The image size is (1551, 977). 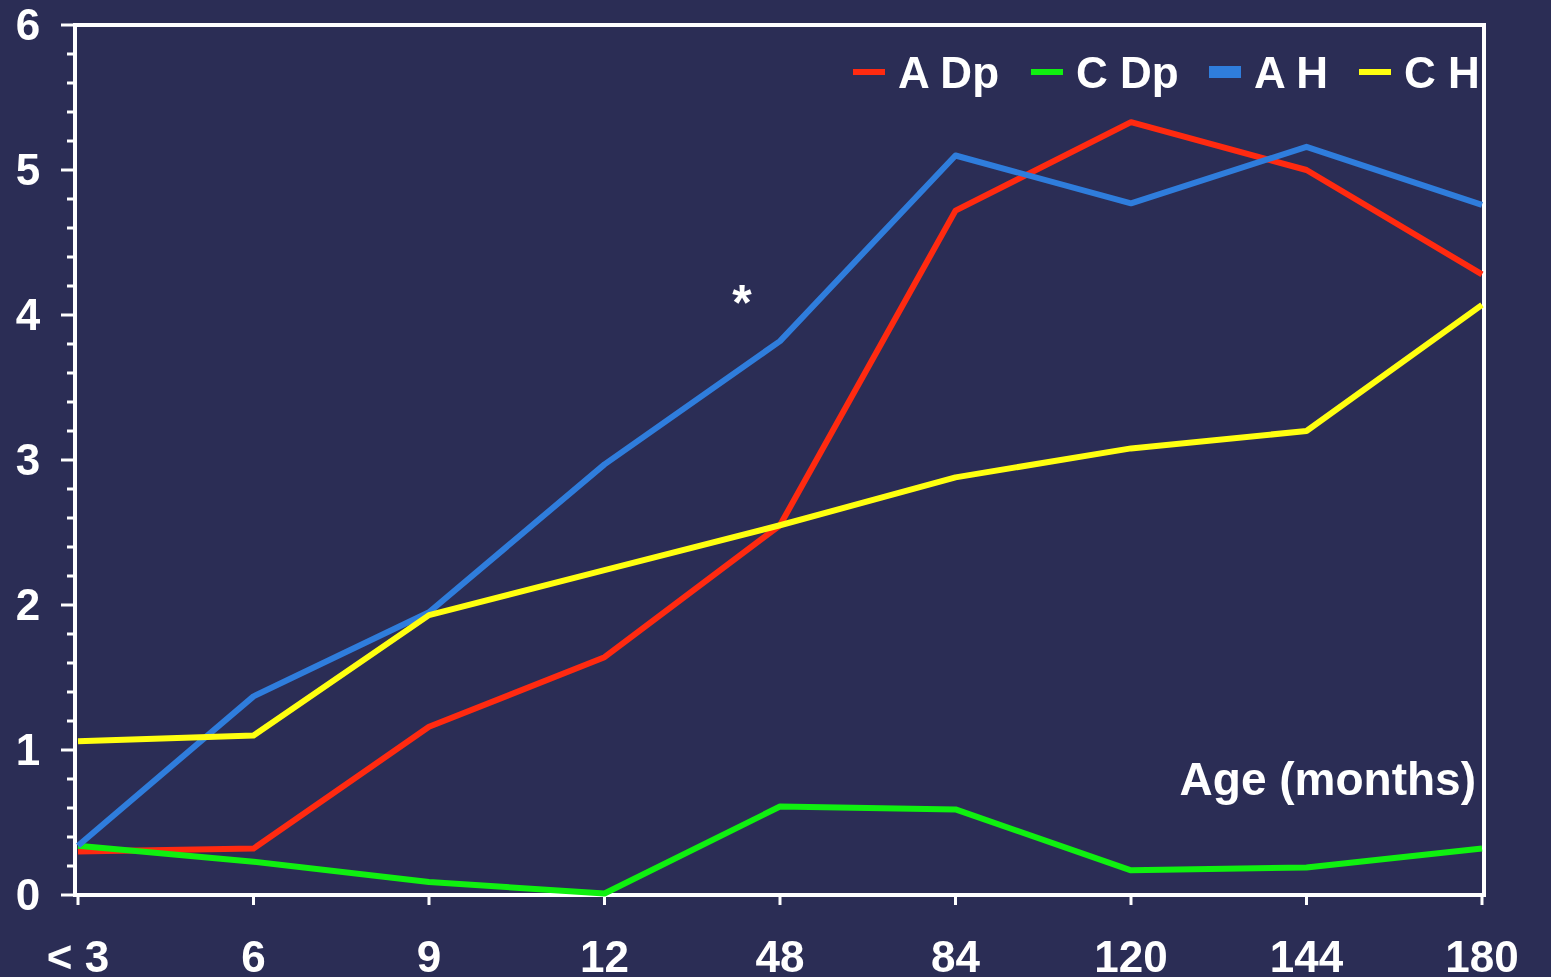 I want to click on y-tick-label: 3, so click(x=28, y=459).